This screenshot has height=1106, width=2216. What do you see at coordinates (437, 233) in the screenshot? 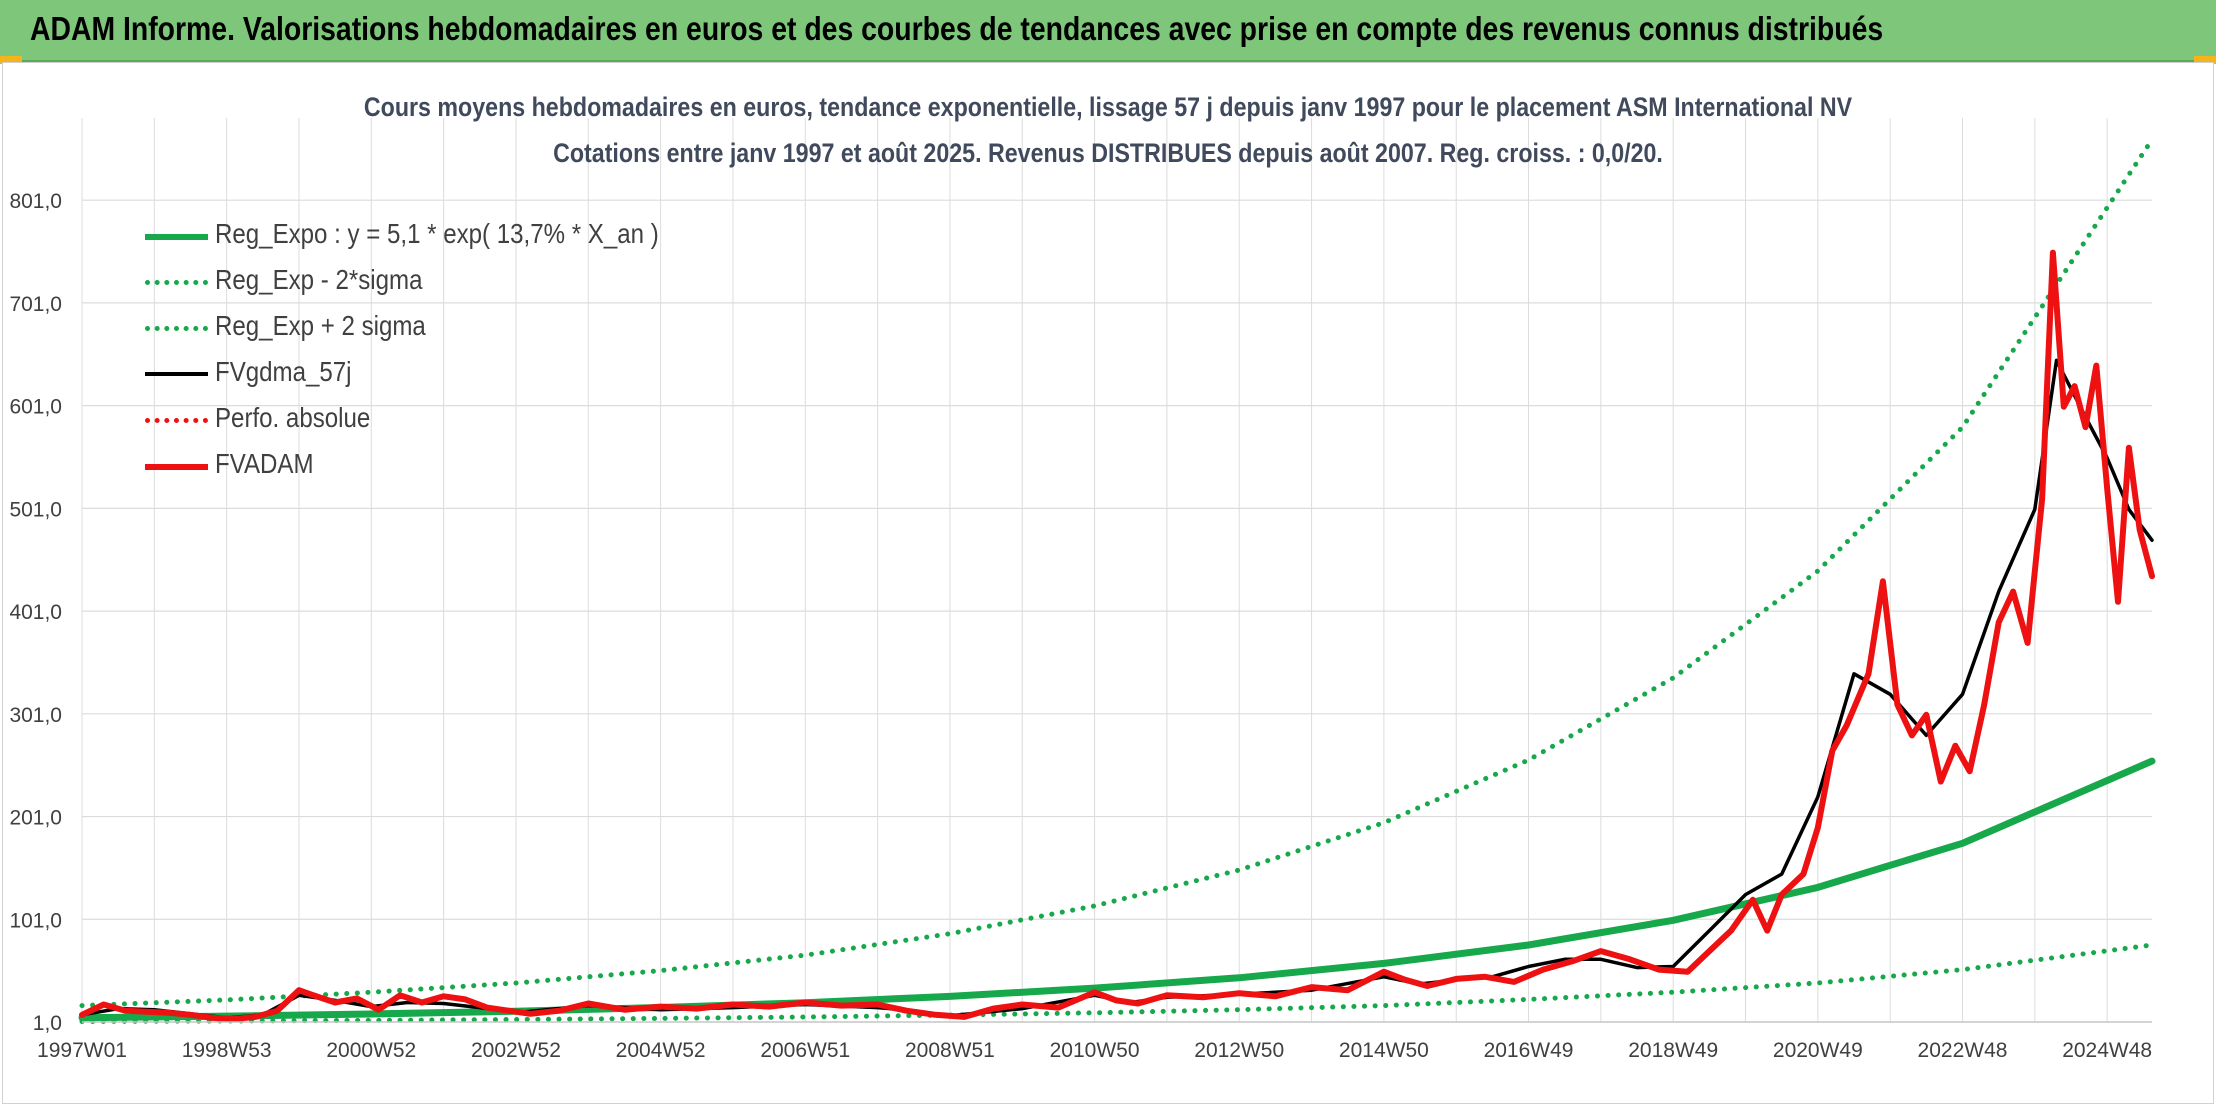
I see `legend-label: Reg_Expo : y = 5,1 * exp( 13,7% * X_an )` at bounding box center [437, 233].